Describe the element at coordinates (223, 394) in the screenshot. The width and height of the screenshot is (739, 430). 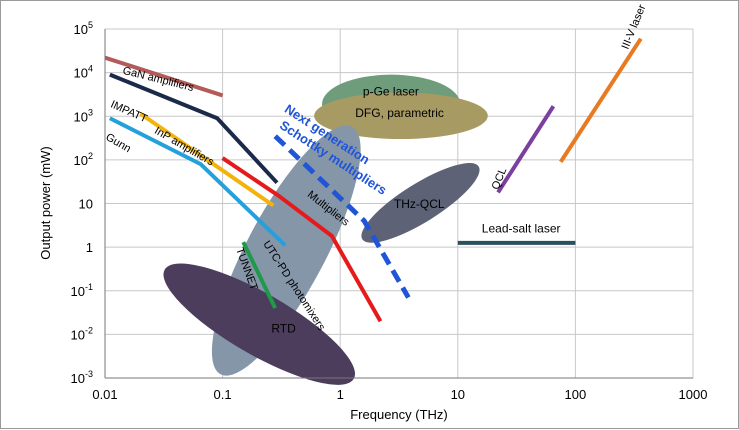
I see `x-tick-label: 0.1` at that location.